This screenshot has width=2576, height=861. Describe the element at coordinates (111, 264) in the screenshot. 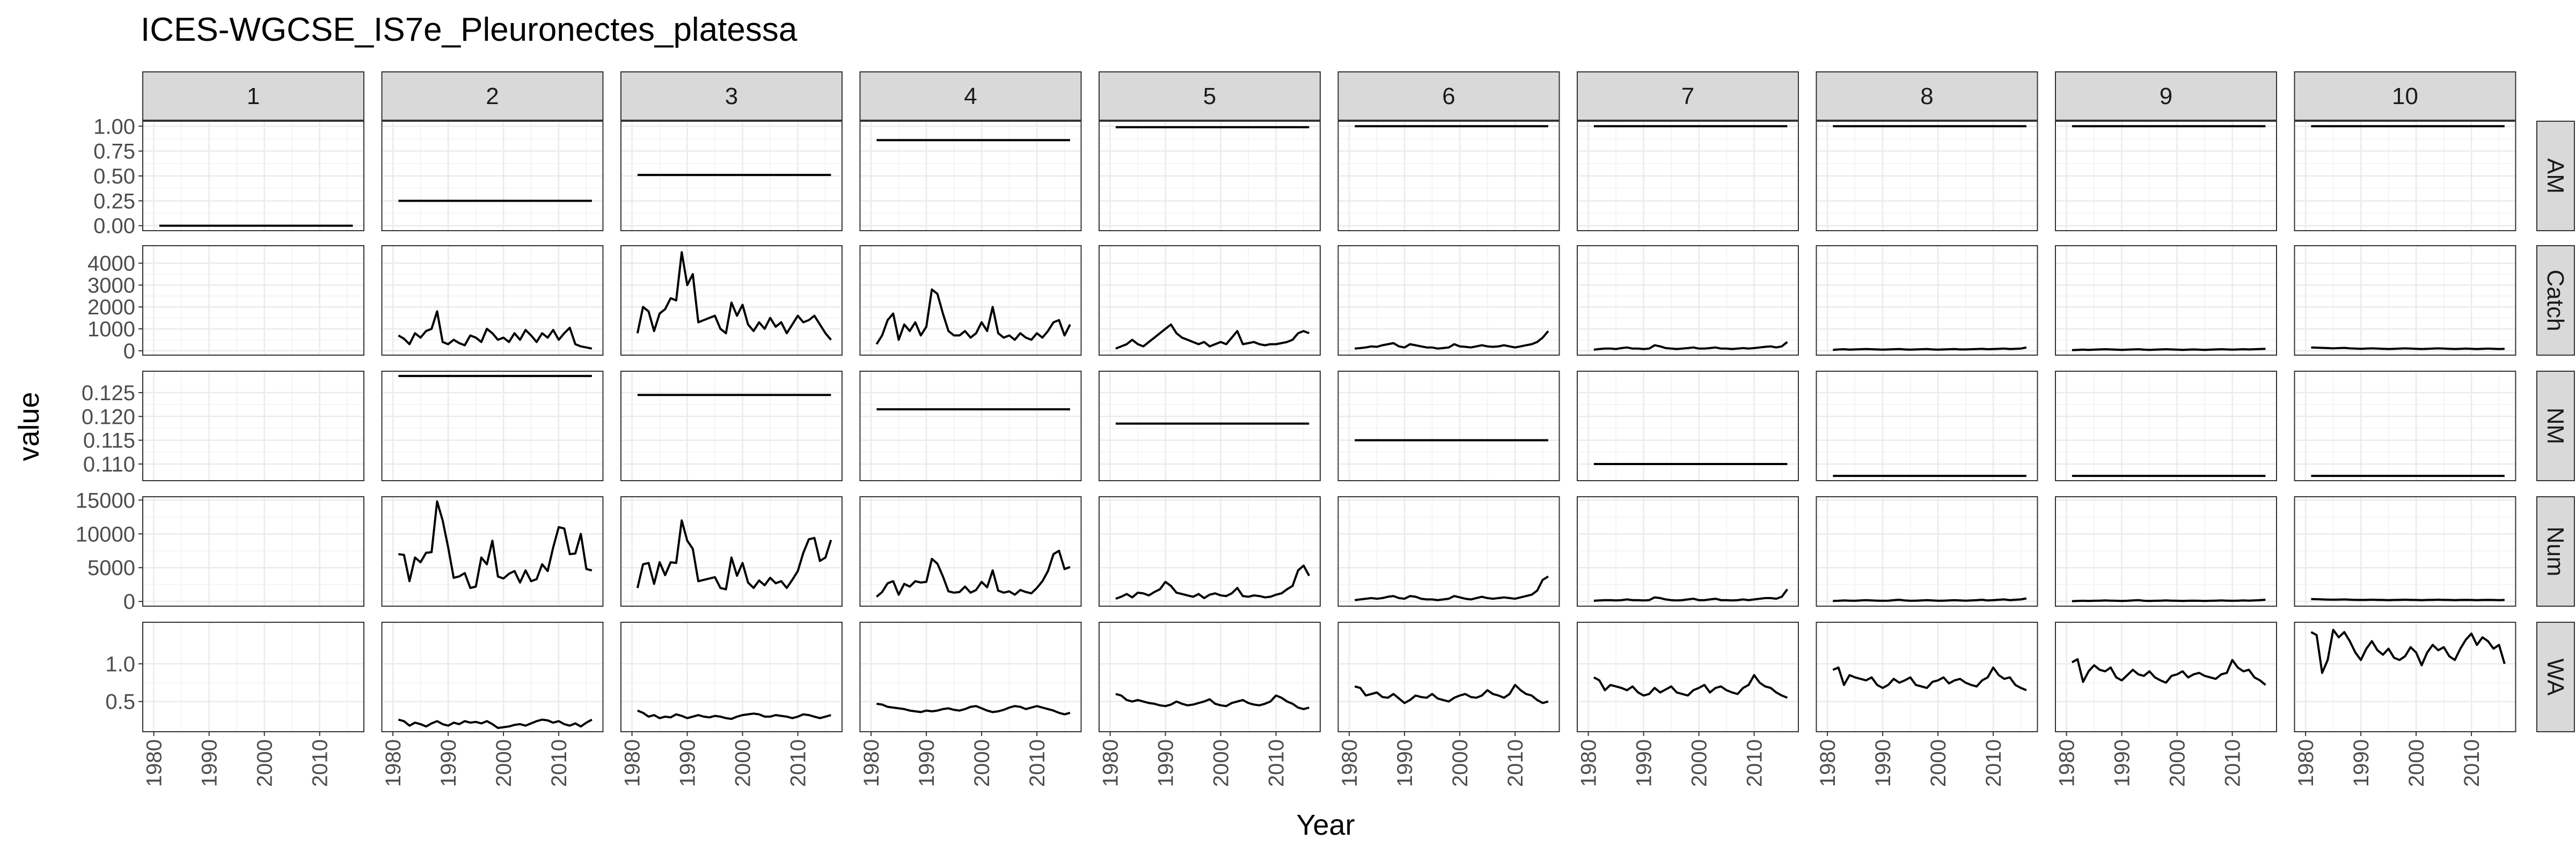

I see `y-tick-label-Catch-4: 4000` at that location.